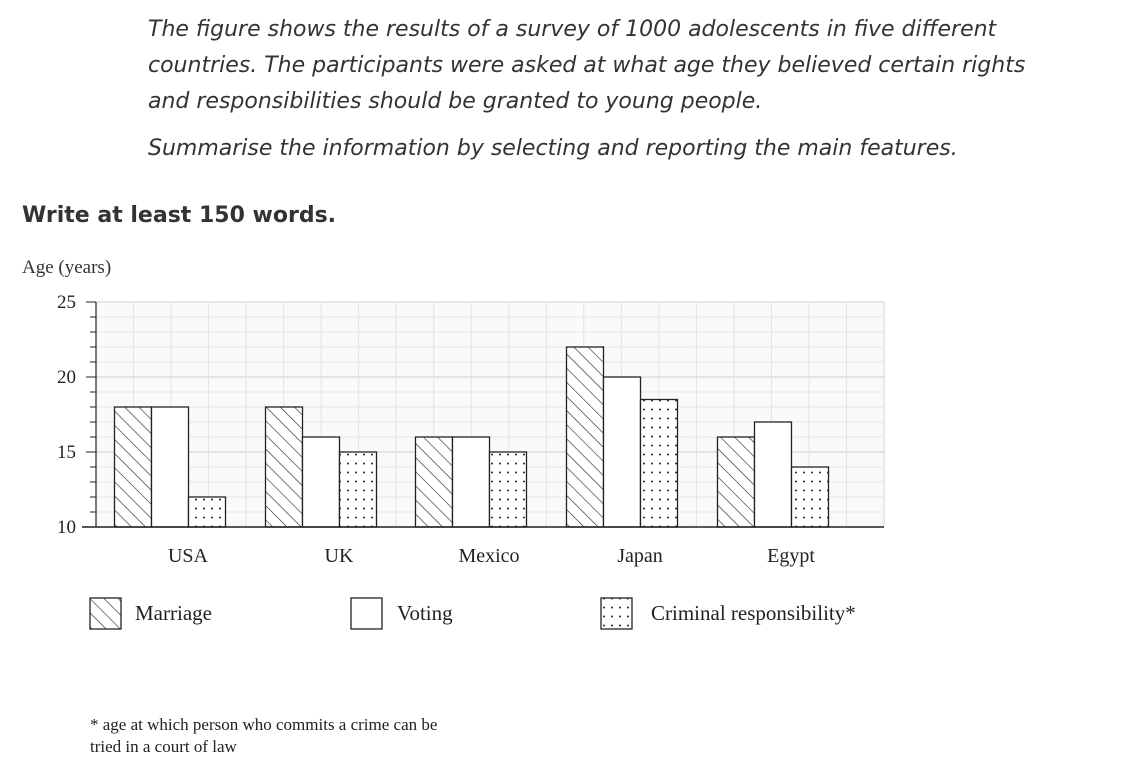 This screenshot has width=1147, height=779. I want to click on legend-label: Criminal responsibility*, so click(753, 613).